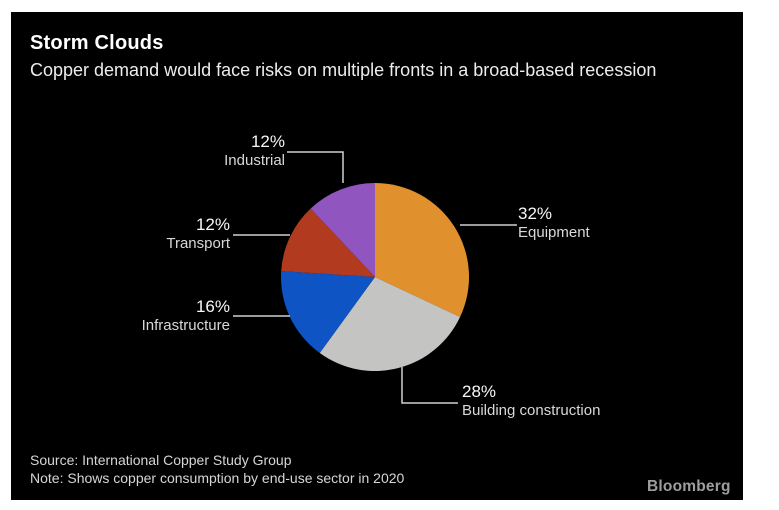  Describe the element at coordinates (390, 324) in the screenshot. I see `pie-slice-building-construction` at that location.